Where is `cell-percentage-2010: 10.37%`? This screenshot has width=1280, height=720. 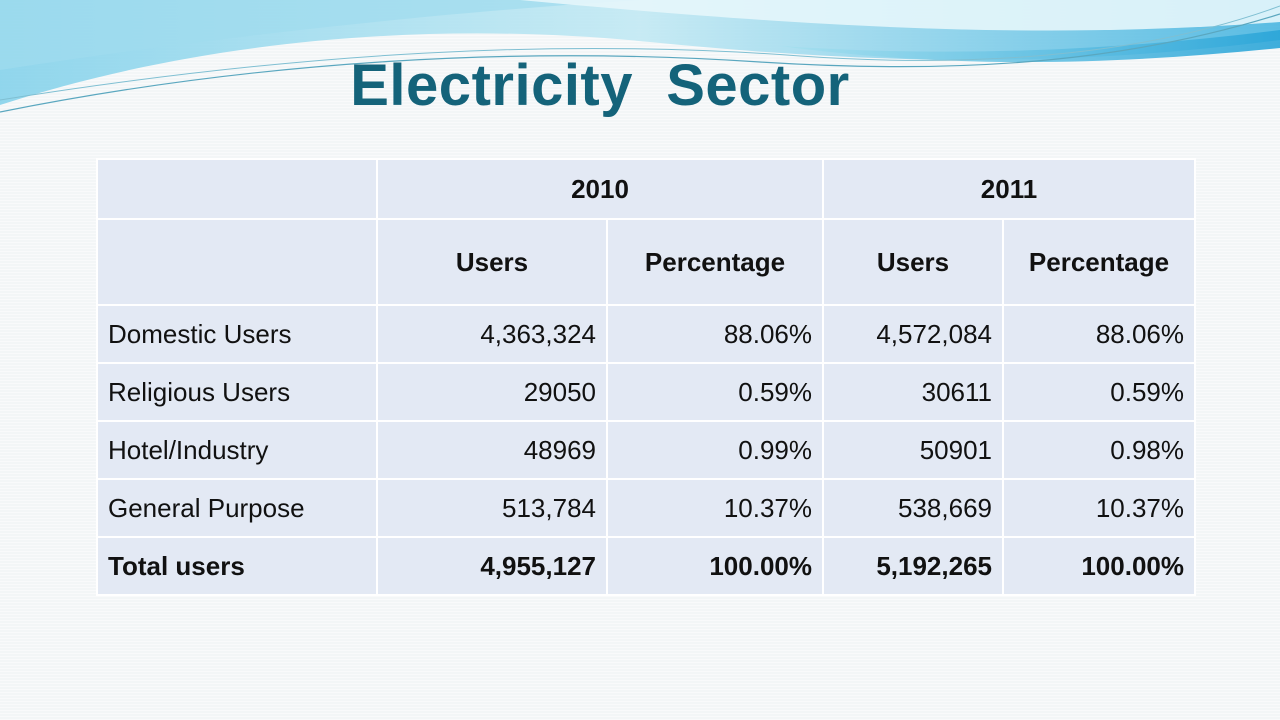 cell-percentage-2010: 10.37% is located at coordinates (715, 508).